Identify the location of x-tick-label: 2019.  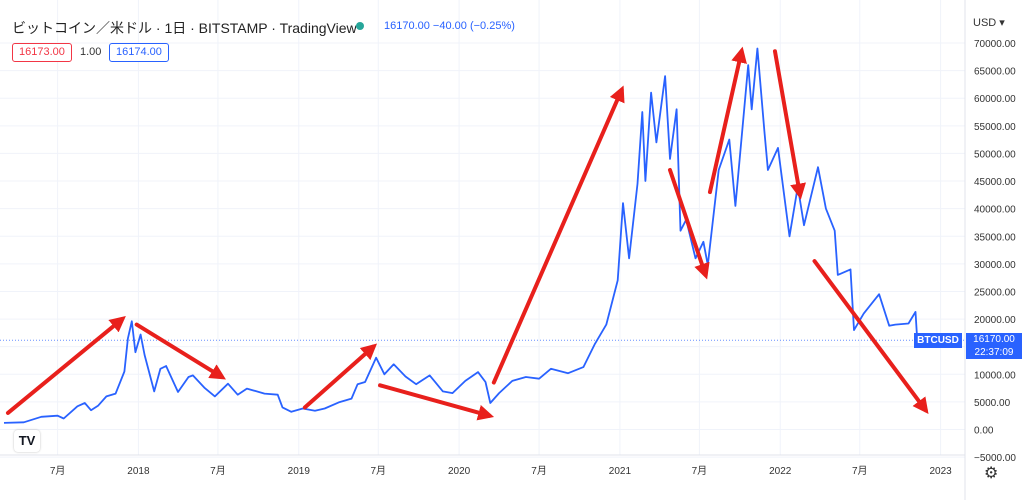
(299, 471).